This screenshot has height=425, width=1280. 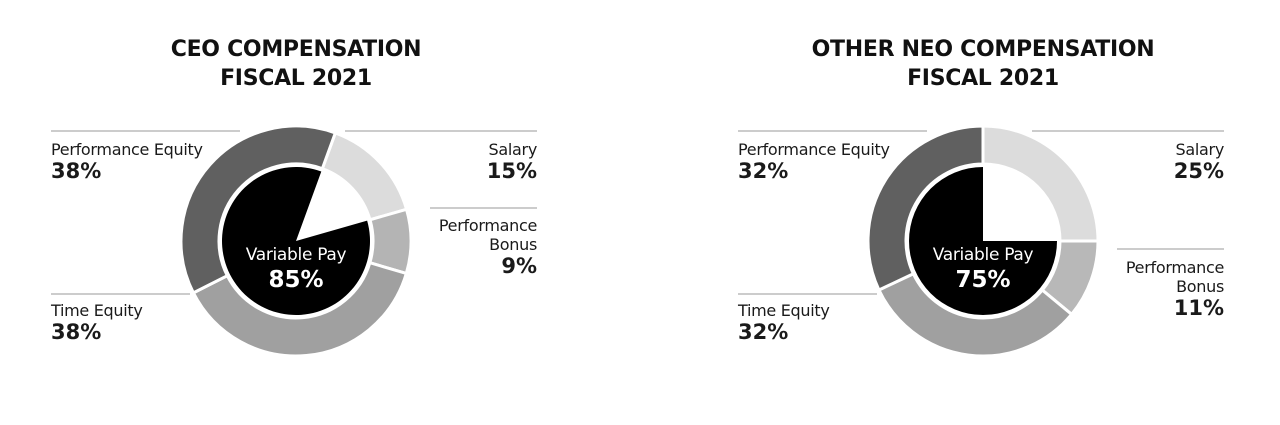 I want to click on center-label: Variable Pay 75%, so click(x=983, y=269).